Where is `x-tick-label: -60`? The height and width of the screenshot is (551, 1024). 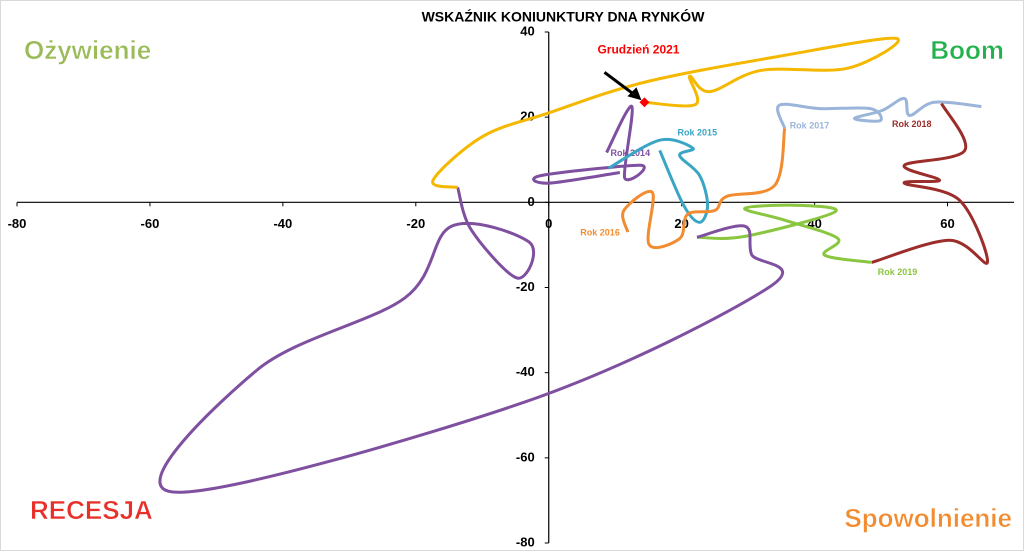 x-tick-label: -60 is located at coordinates (150, 223).